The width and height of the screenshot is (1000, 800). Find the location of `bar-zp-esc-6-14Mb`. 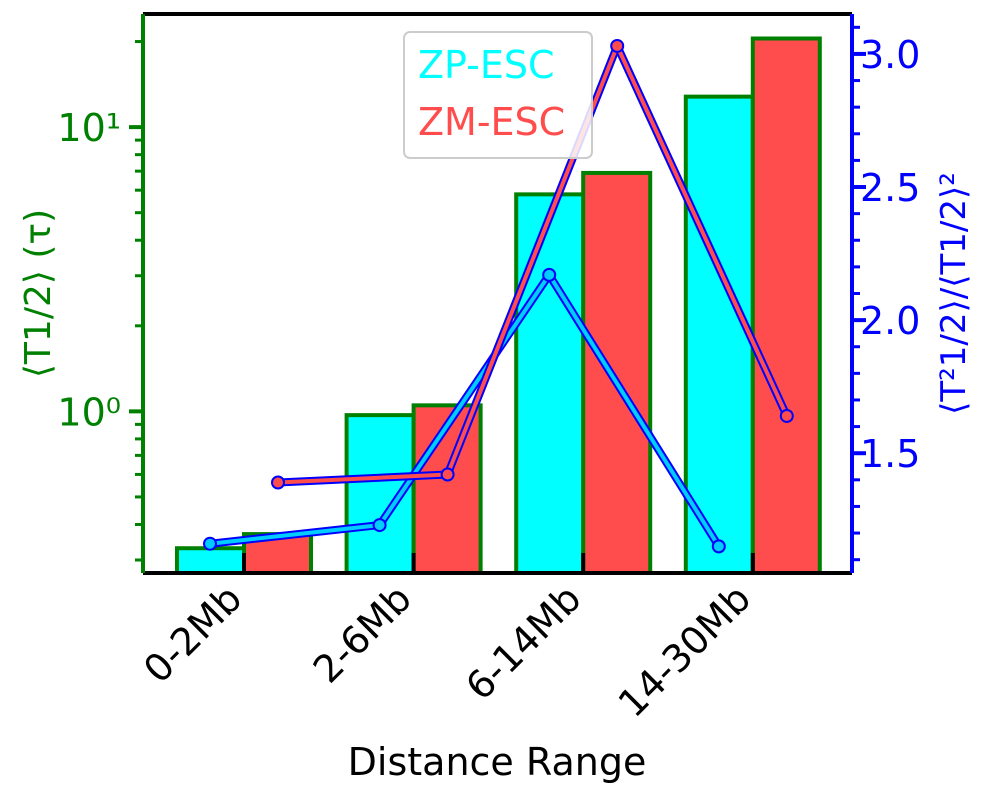

bar-zp-esc-6-14Mb is located at coordinates (550, 383).